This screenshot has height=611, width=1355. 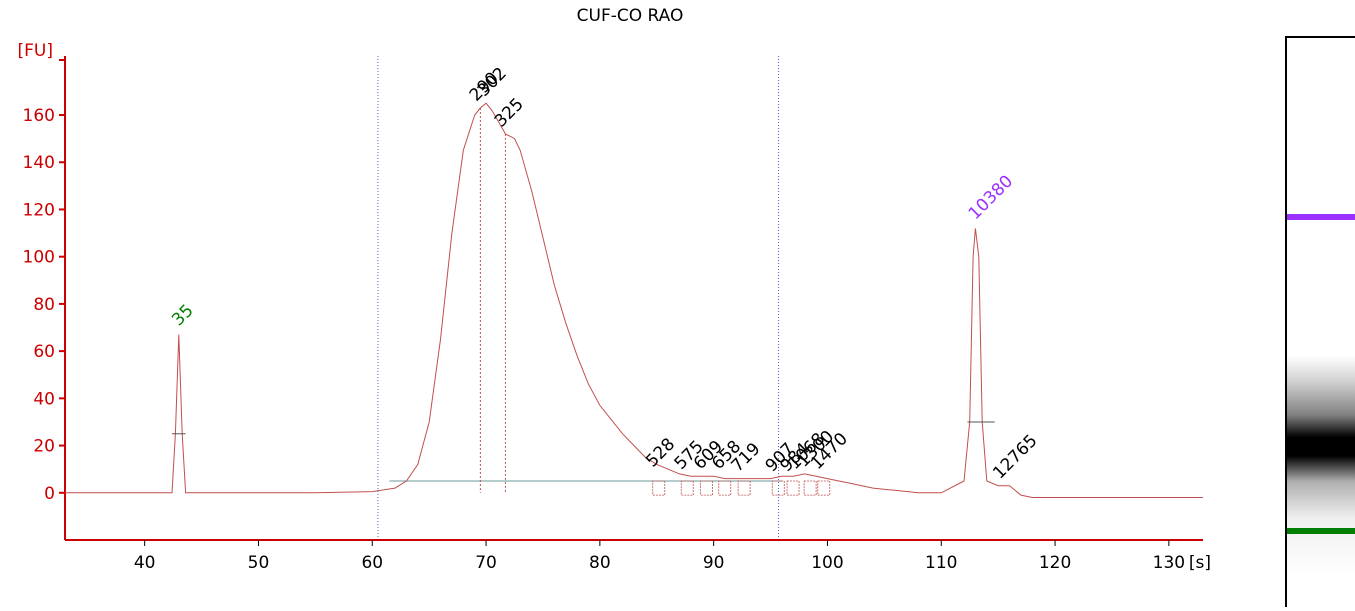 What do you see at coordinates (44, 305) in the screenshot?
I see `y-tick-label: 80` at bounding box center [44, 305].